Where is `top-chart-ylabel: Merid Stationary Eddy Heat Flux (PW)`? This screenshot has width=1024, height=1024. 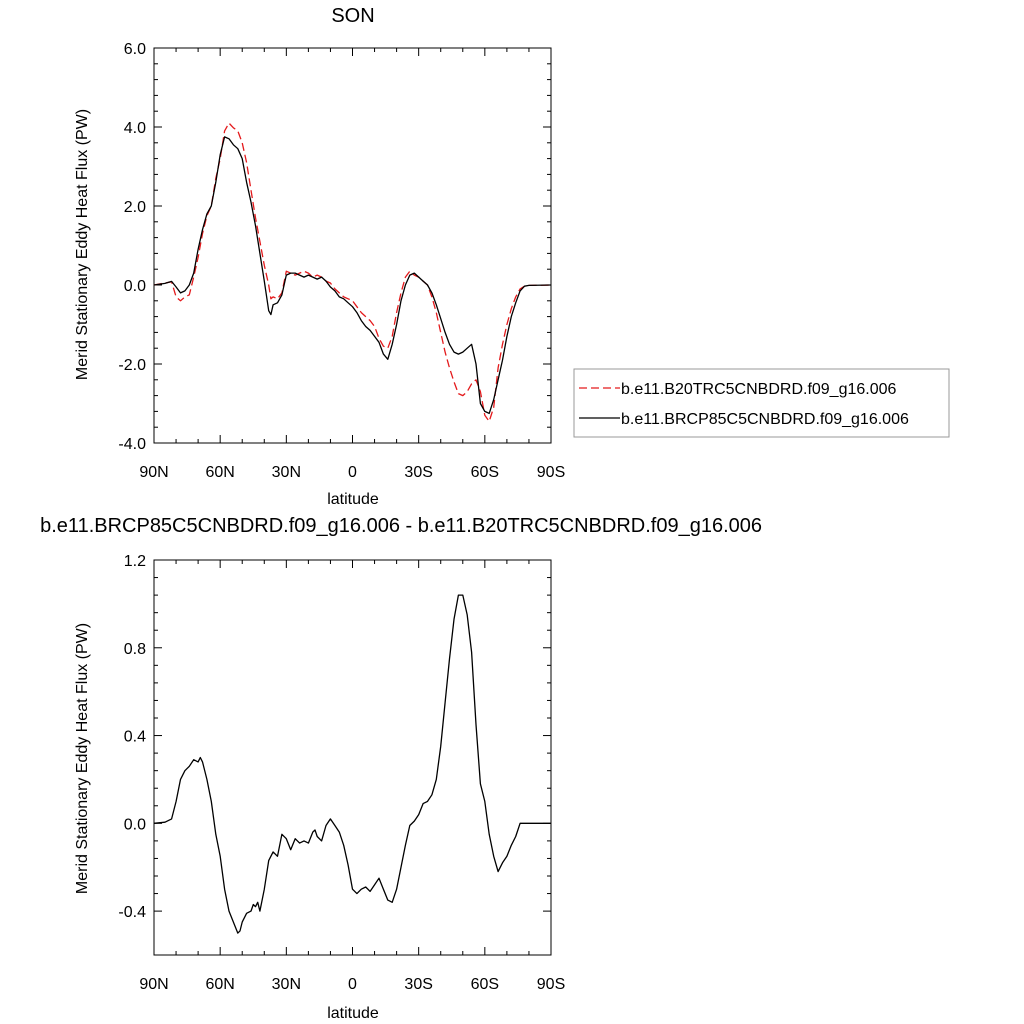 top-chart-ylabel: Merid Stationary Eddy Heat Flux (PW) is located at coordinates (82, 244).